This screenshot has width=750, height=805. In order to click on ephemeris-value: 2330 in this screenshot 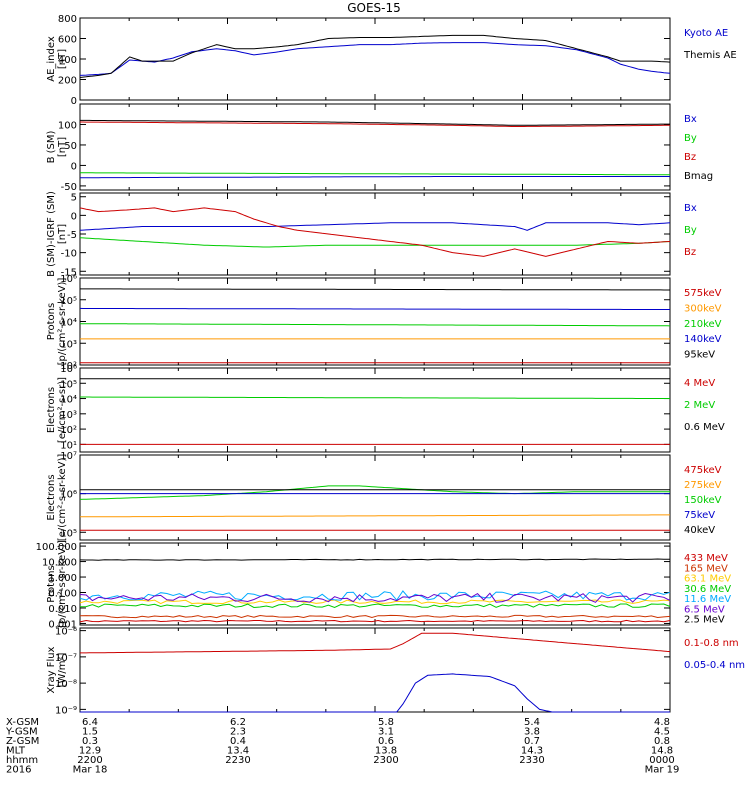, I will do `click(531, 760)`.